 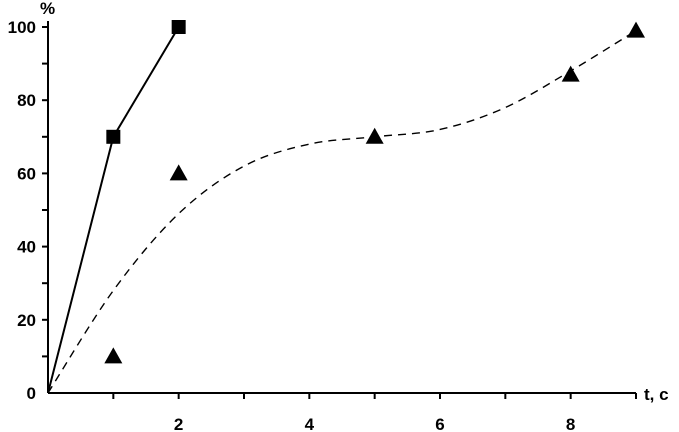 What do you see at coordinates (310, 423) in the screenshot?
I see `x-tick-label: 4` at bounding box center [310, 423].